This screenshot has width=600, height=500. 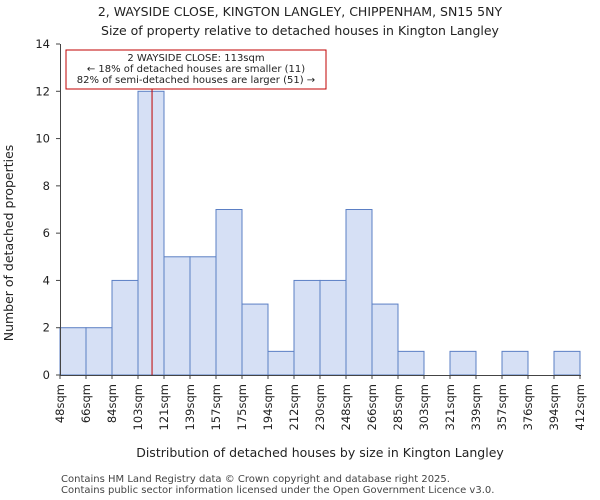 I want to click on bar-212sqm, so click(x=307, y=327).